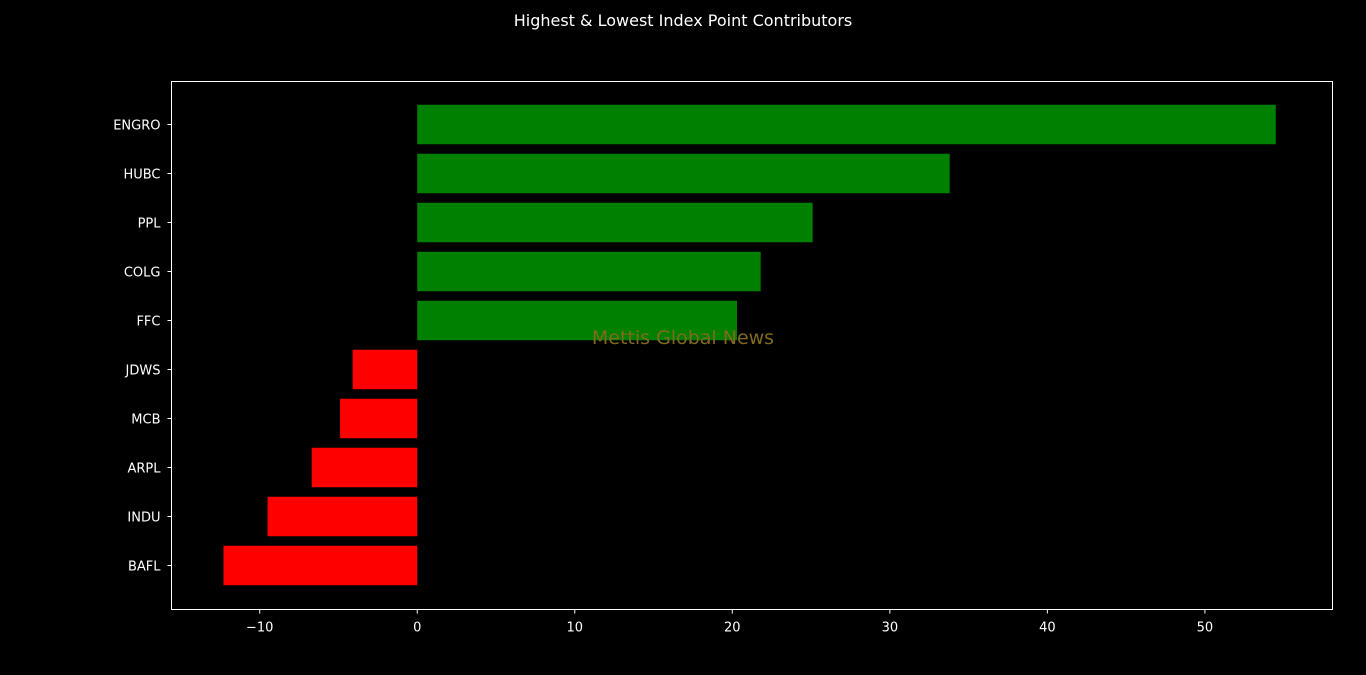 The width and height of the screenshot is (1366, 675). What do you see at coordinates (144, 567) in the screenshot?
I see `y-tick-label: BAFL` at bounding box center [144, 567].